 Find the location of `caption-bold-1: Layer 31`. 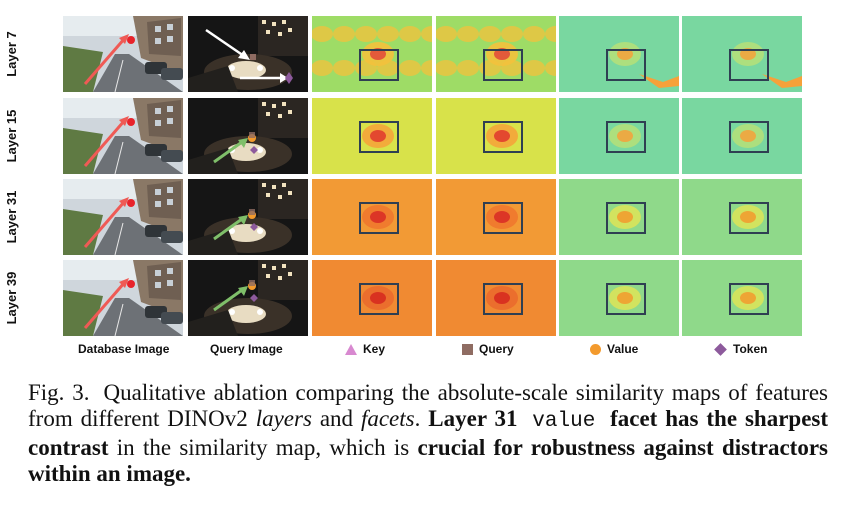

caption-bold-1: Layer 31 is located at coordinates (473, 418).